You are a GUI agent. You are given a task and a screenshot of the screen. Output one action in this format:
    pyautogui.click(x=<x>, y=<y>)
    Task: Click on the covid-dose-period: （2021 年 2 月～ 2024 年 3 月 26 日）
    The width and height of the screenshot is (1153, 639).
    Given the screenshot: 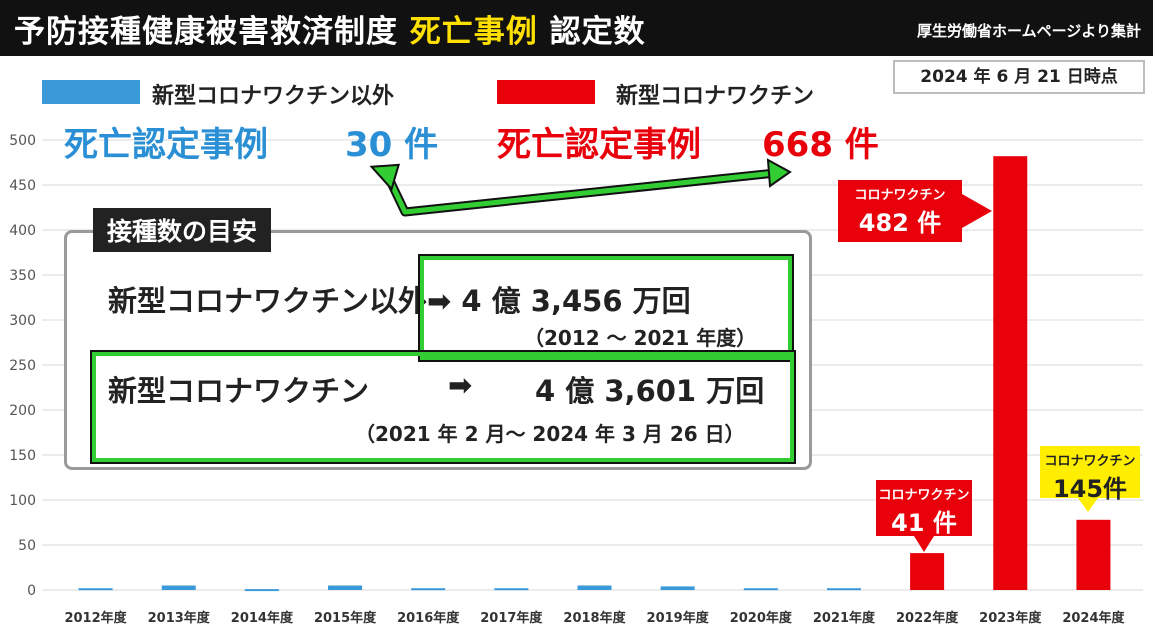 What is the action you would take?
    pyautogui.click(x=550, y=434)
    